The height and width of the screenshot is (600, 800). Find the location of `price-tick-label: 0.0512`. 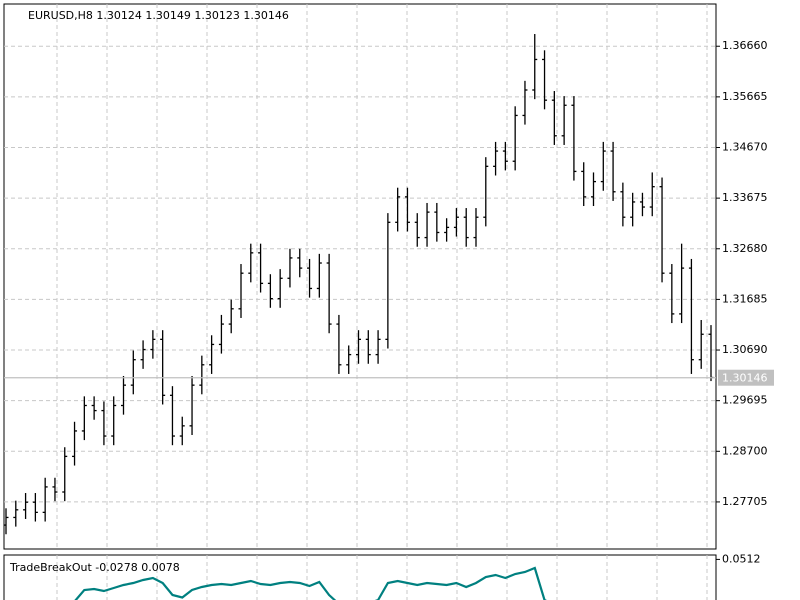

price-tick-label: 0.0512 is located at coordinates (741, 558).